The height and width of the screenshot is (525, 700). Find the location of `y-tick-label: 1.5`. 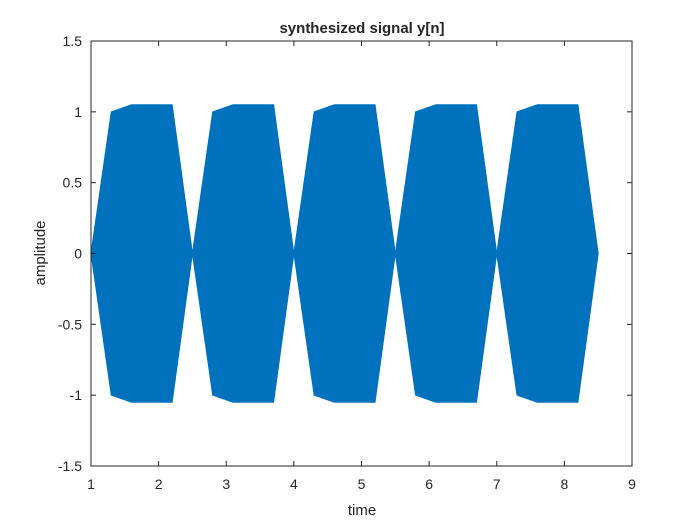

y-tick-label: 1.5 is located at coordinates (73, 41).